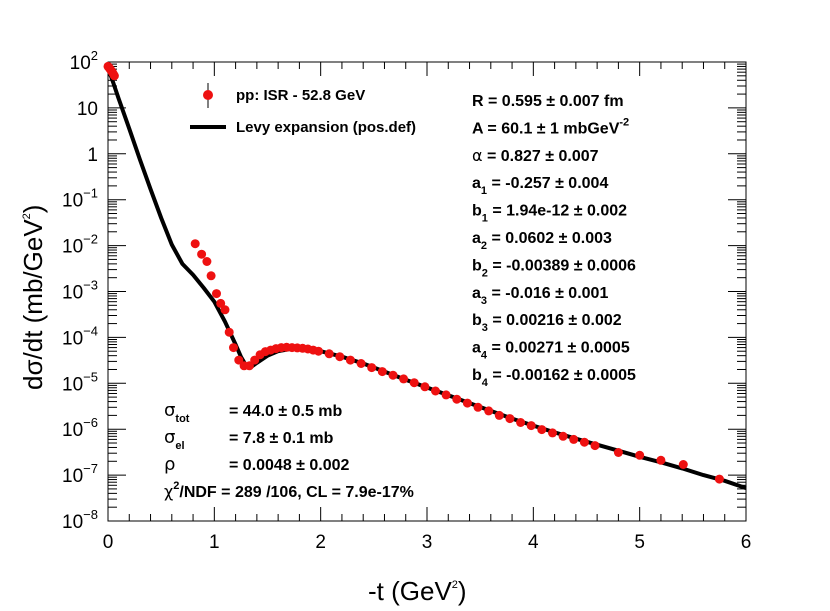  Describe the element at coordinates (320, 542) in the screenshot. I see `x-tick-label: 2` at that location.